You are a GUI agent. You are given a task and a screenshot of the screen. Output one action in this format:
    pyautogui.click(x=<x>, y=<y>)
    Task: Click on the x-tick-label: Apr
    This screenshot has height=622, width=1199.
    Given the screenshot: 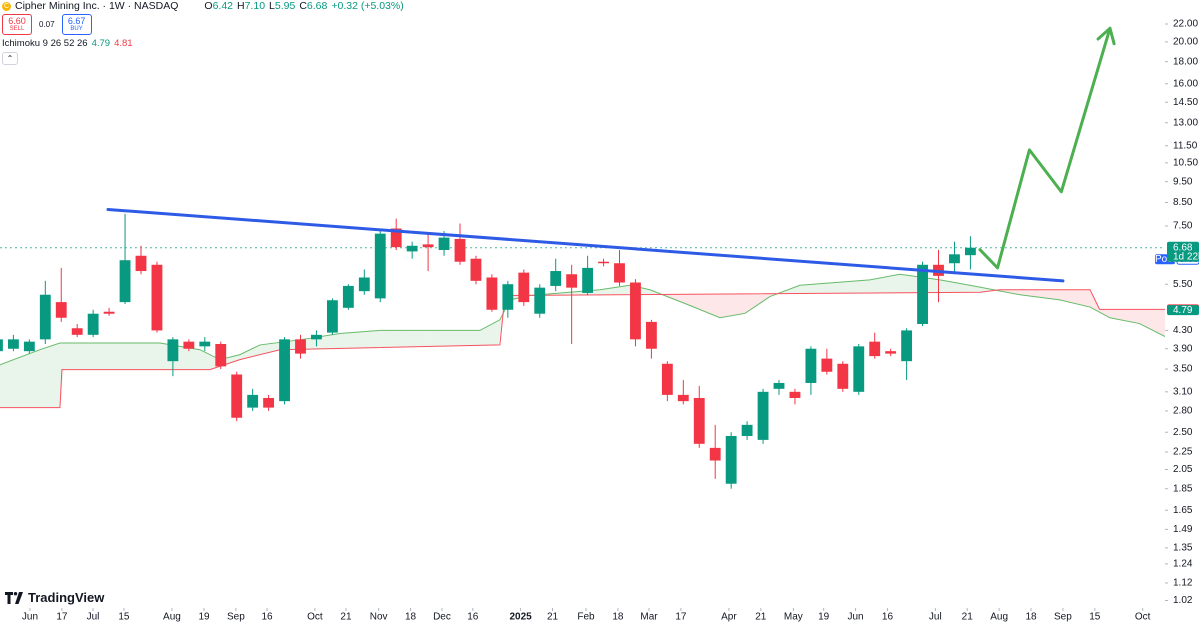 What is the action you would take?
    pyautogui.click(x=729, y=617)
    